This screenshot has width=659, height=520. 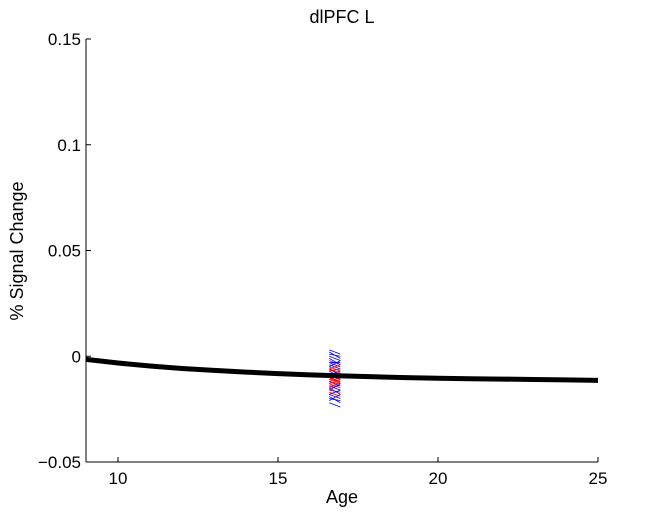 What do you see at coordinates (76, 356) in the screenshot?
I see `y-tick-label: 0` at bounding box center [76, 356].